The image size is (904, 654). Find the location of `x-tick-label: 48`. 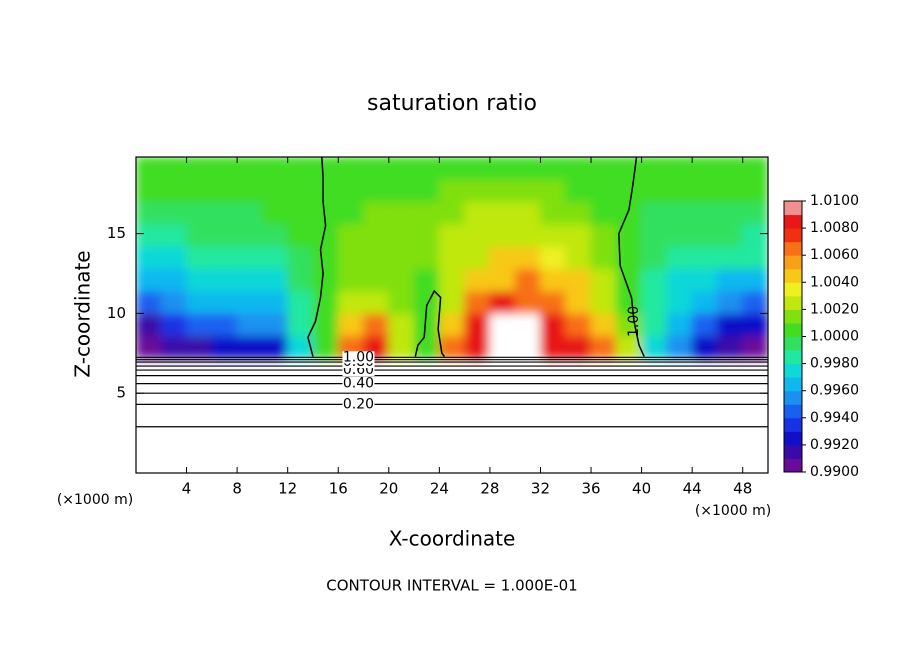

x-tick-label: 48 is located at coordinates (742, 489).